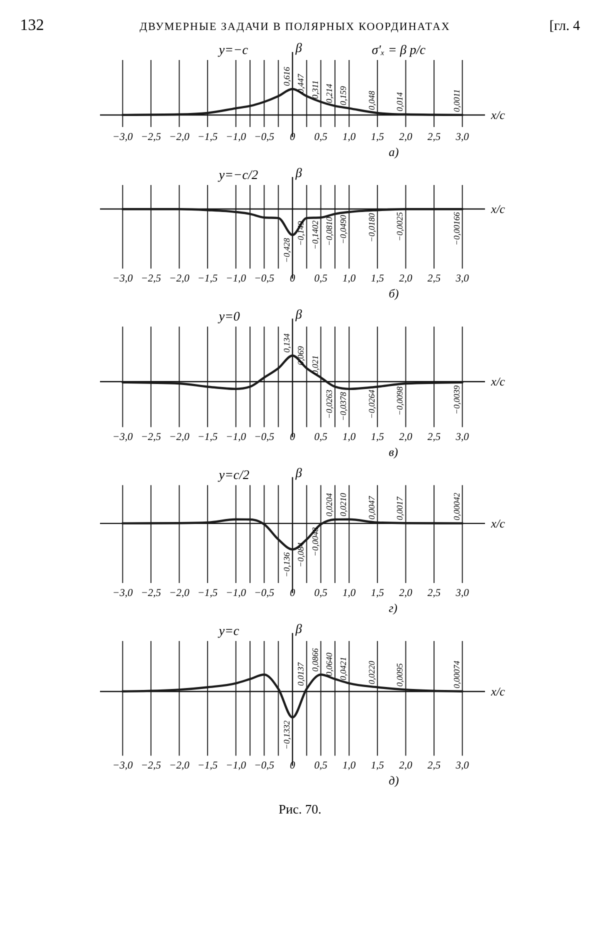 This screenshot has height=949, width=600. I want to click on data-label: 0,00042, so click(456, 506).